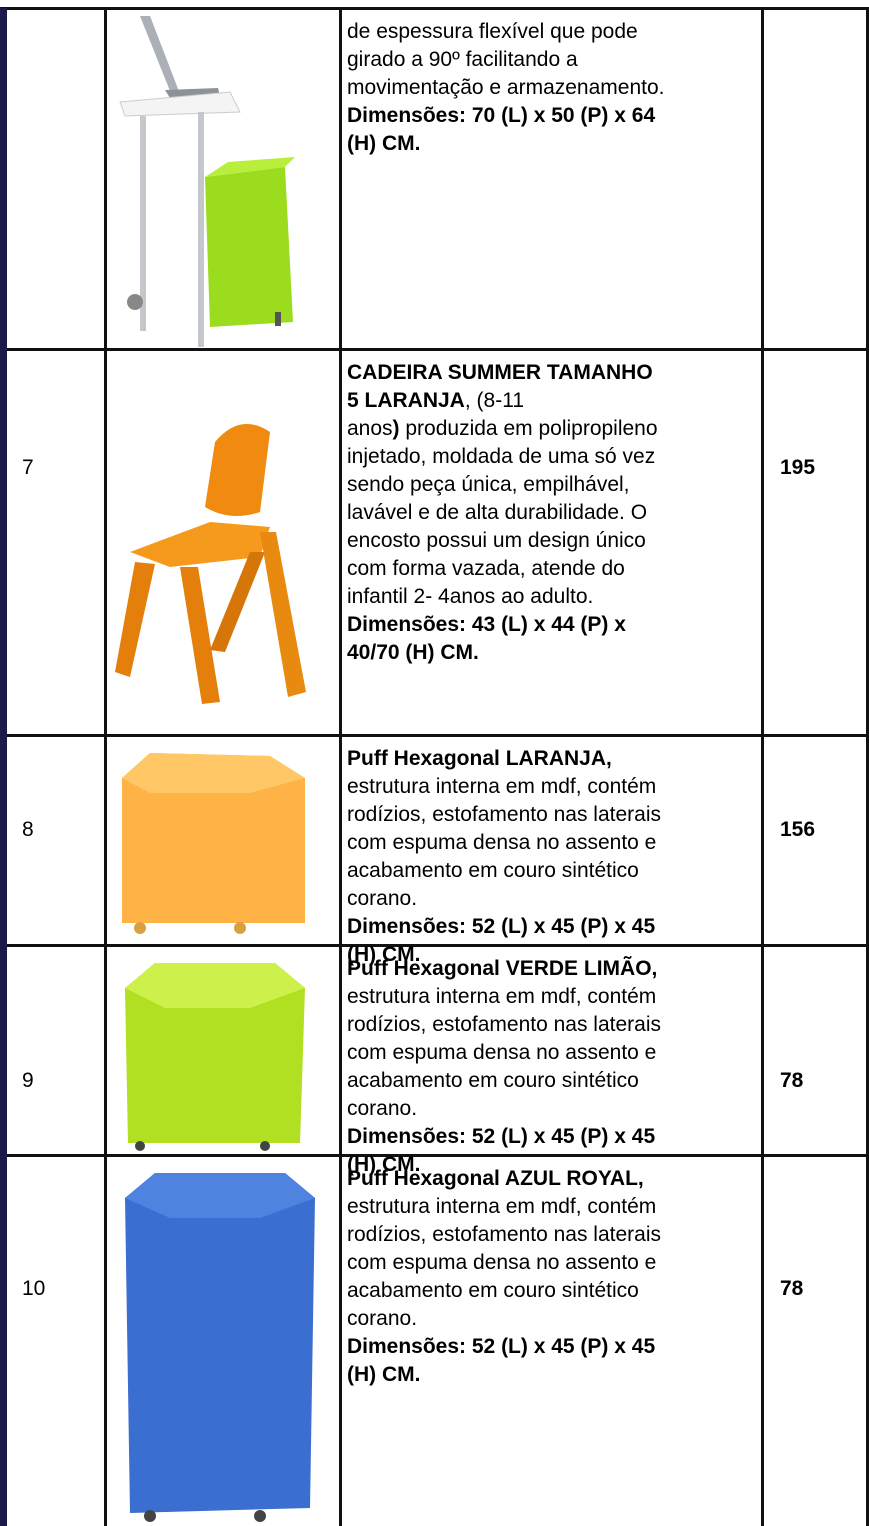 Image resolution: width=869 pixels, height=1526 pixels. Describe the element at coordinates (798, 467) in the screenshot. I see `quantity: 195` at that location.